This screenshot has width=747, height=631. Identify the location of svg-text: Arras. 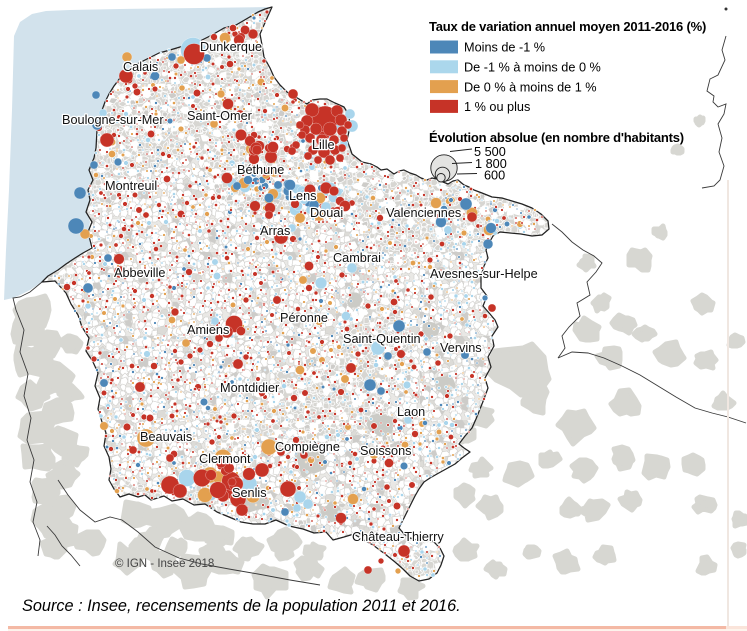
(275, 231).